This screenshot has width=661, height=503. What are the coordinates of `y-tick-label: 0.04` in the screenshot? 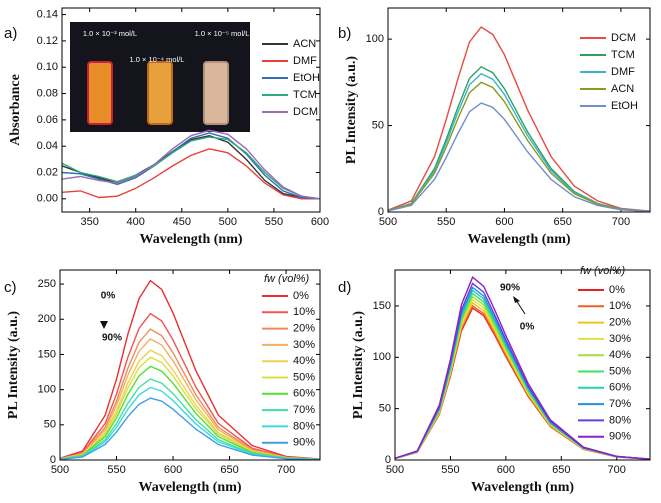 It's located at (47, 146).